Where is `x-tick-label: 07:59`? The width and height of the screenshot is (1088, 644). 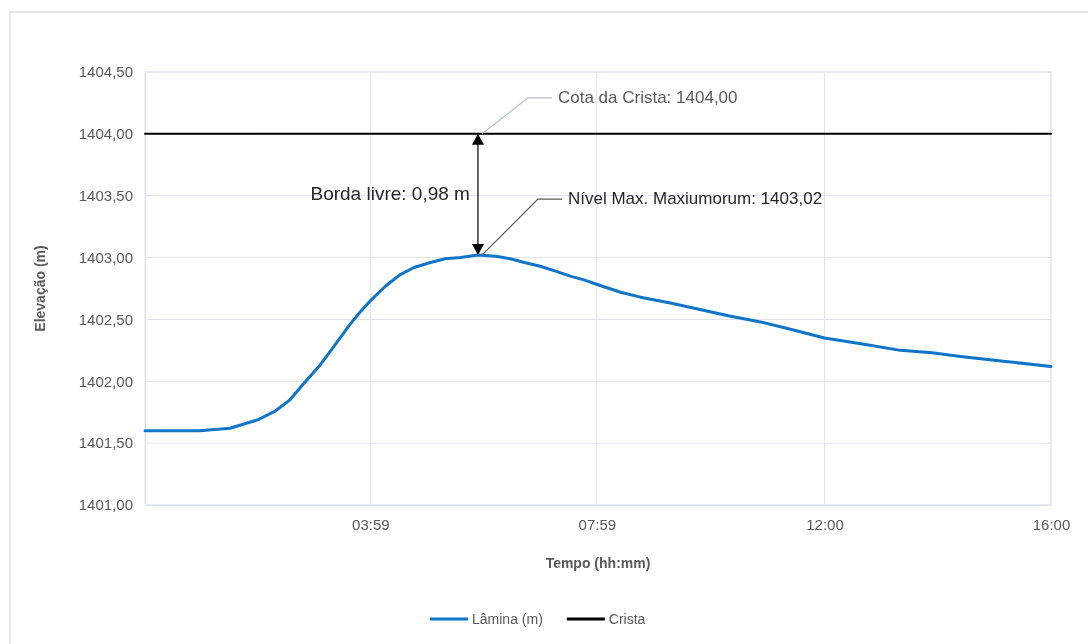 x-tick-label: 07:59 is located at coordinates (597, 524).